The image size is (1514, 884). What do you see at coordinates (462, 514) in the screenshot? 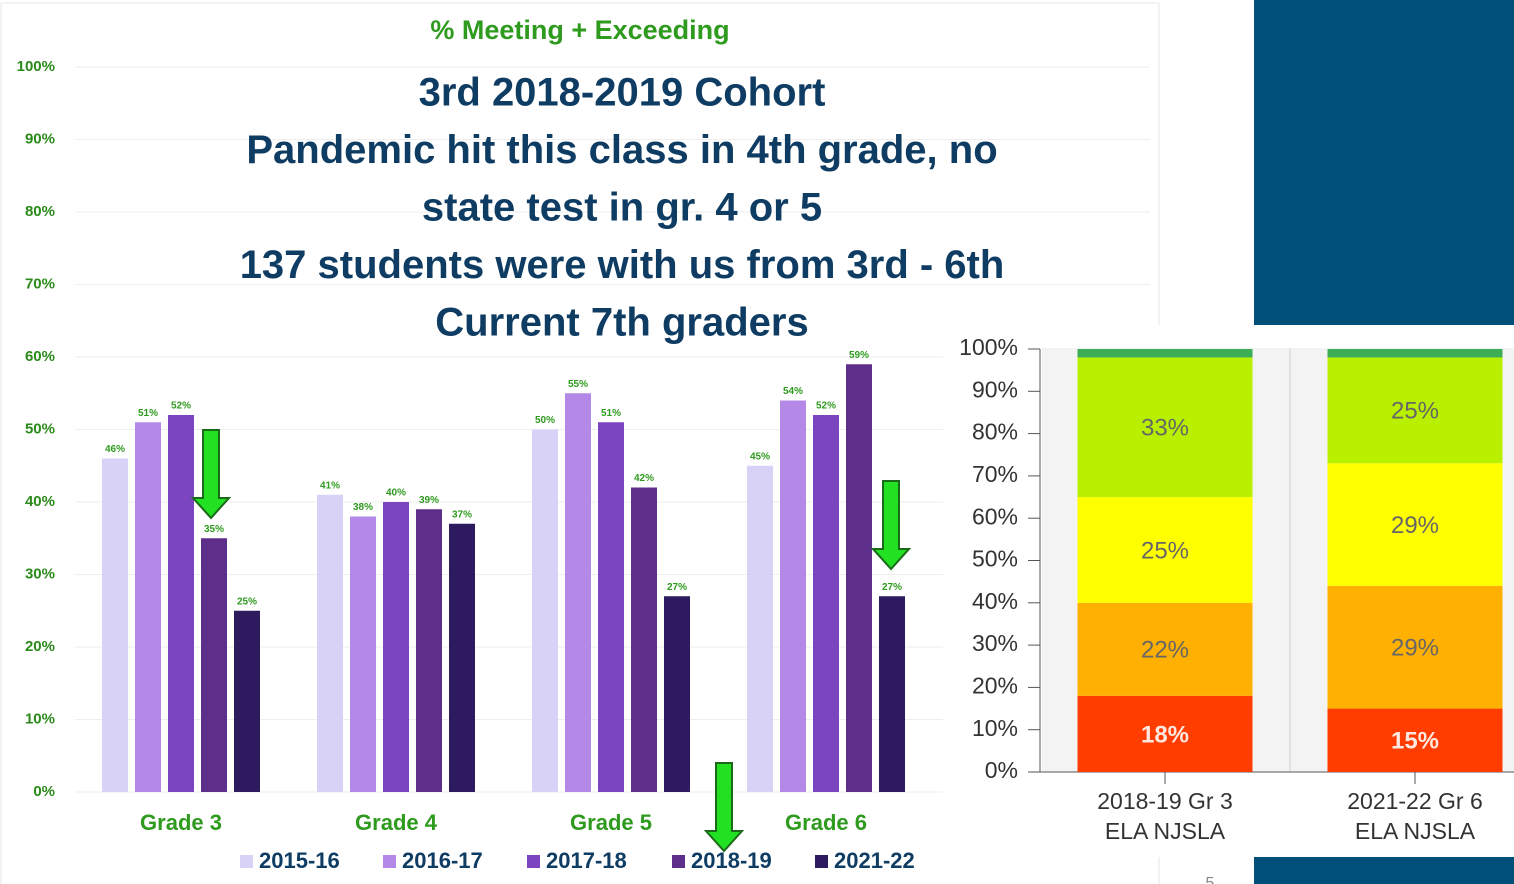
I see `data-label: 37%` at bounding box center [462, 514].